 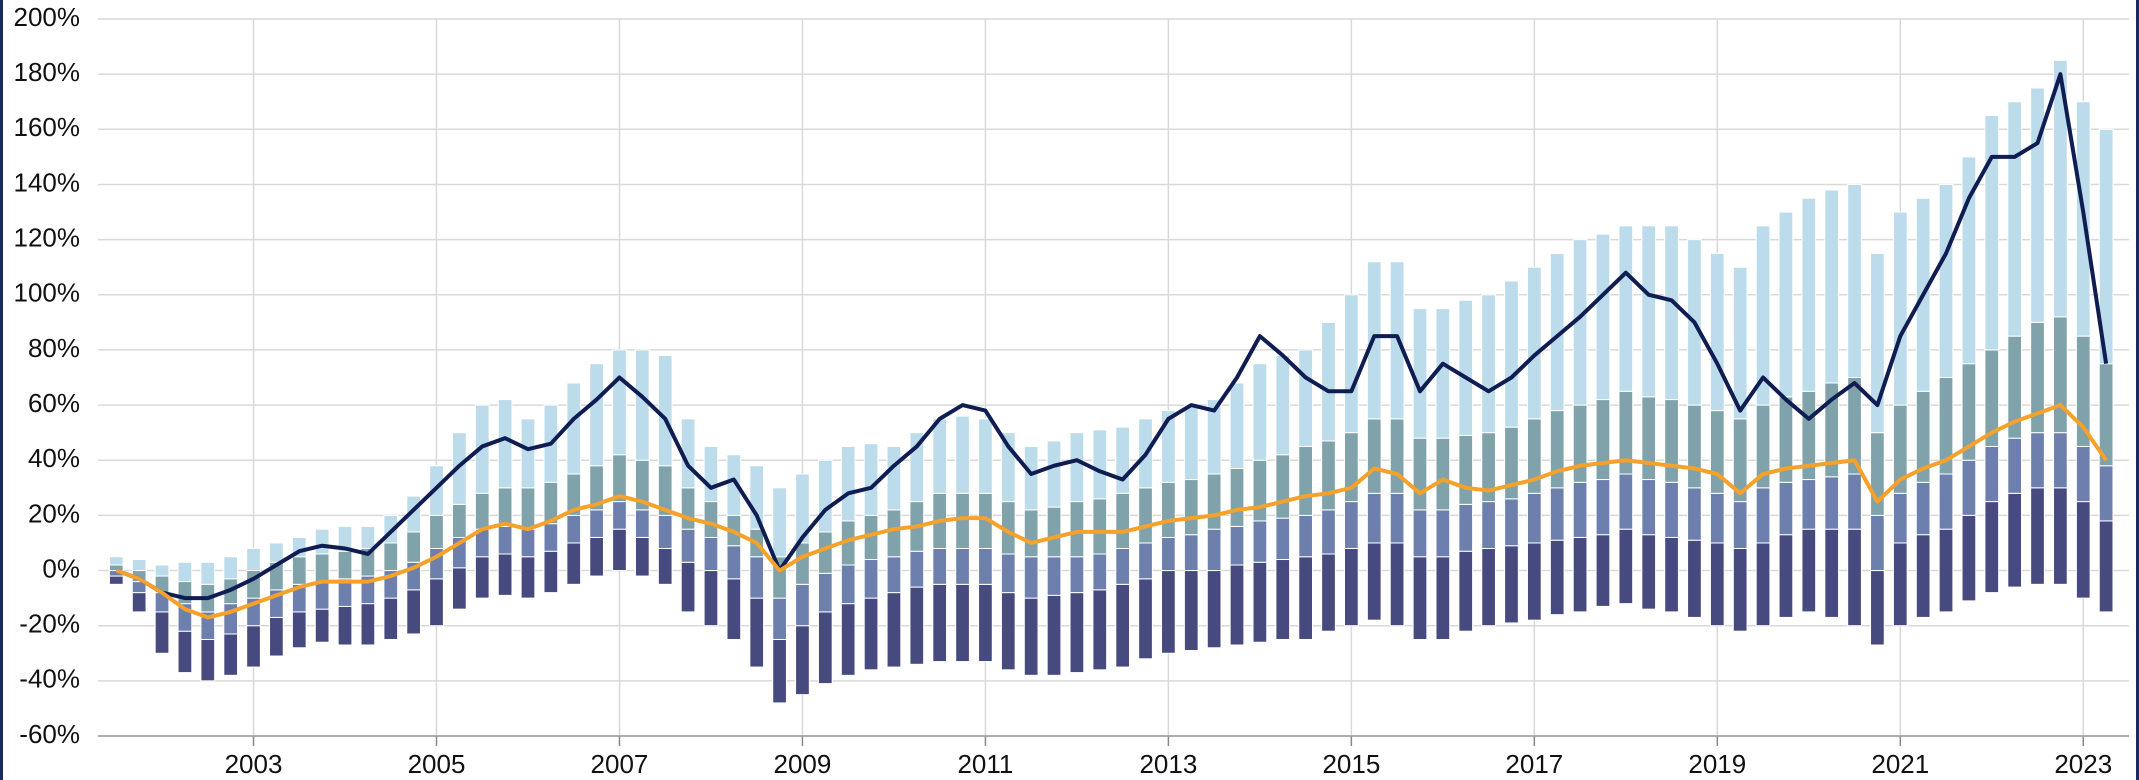 I want to click on x-tick-label: 2023, so click(x=2083, y=764).